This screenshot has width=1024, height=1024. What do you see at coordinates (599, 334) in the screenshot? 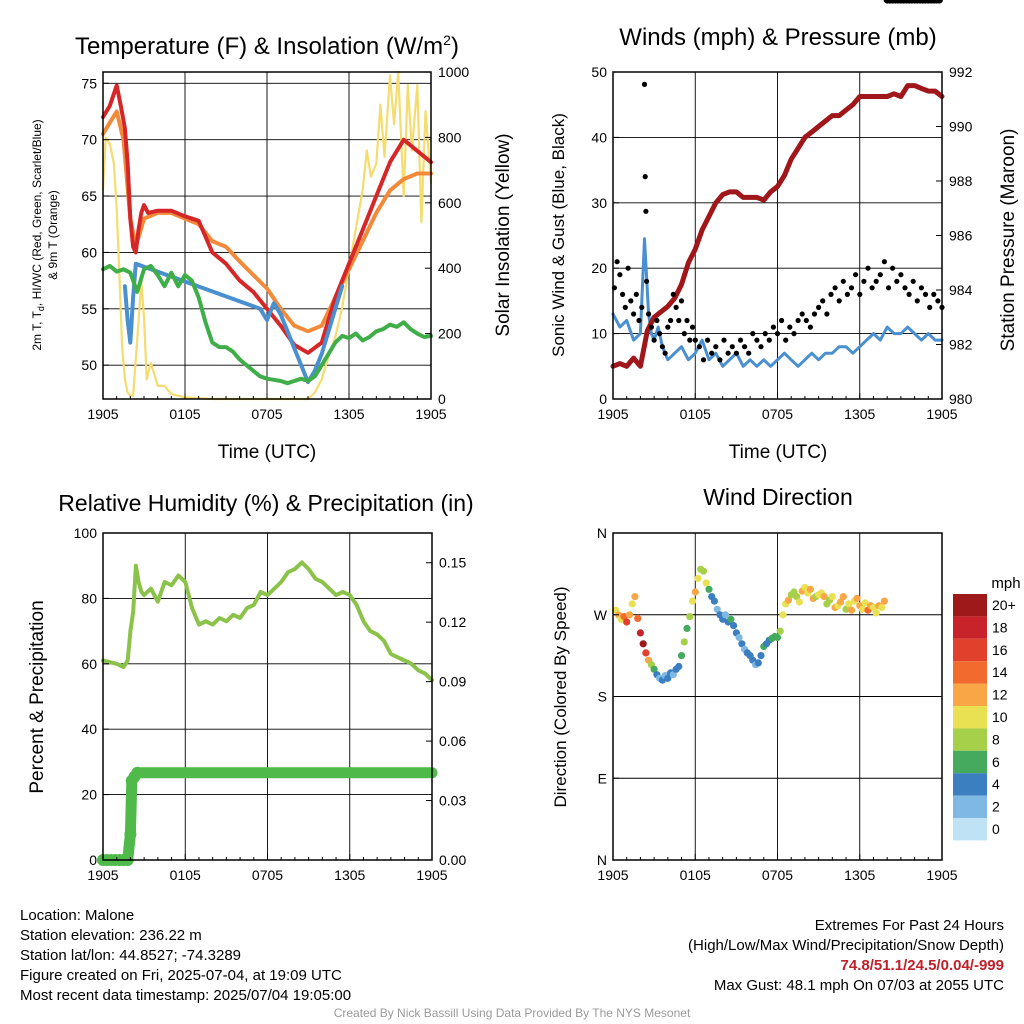
I see `y-tick-label: 10` at bounding box center [599, 334].